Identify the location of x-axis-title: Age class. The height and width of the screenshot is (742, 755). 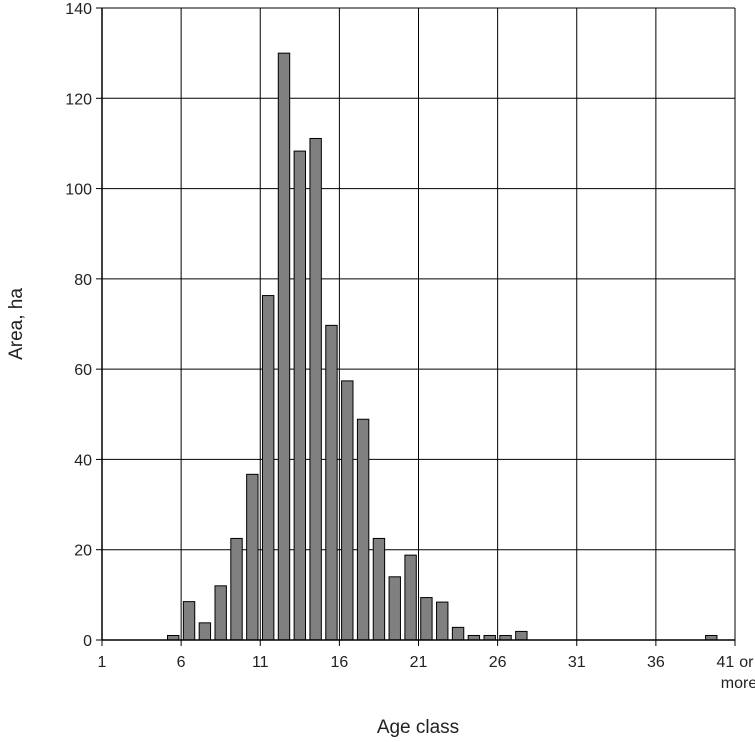
(418, 727).